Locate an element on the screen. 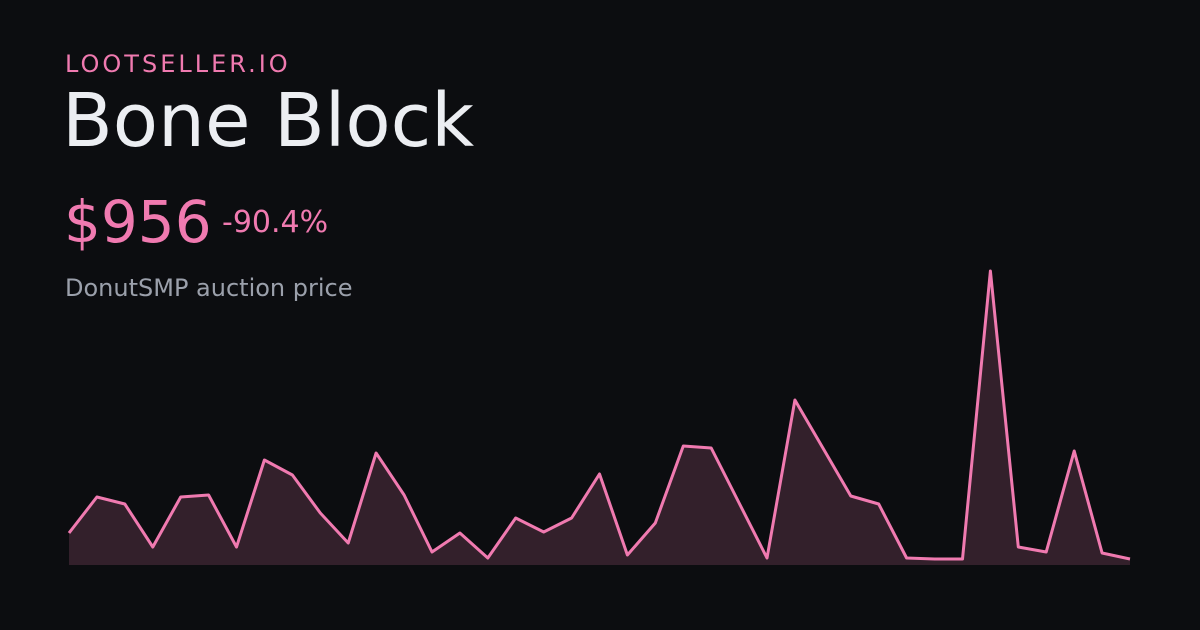 The height and width of the screenshot is (630, 1200). item-title: Bone Block is located at coordinates (268, 121).